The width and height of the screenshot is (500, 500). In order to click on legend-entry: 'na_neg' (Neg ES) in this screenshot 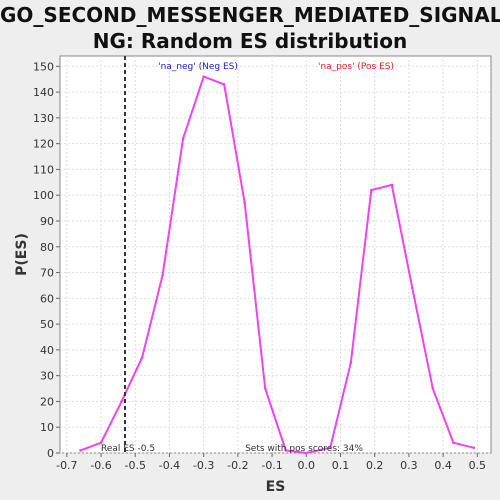, I will do `click(198, 67)`.